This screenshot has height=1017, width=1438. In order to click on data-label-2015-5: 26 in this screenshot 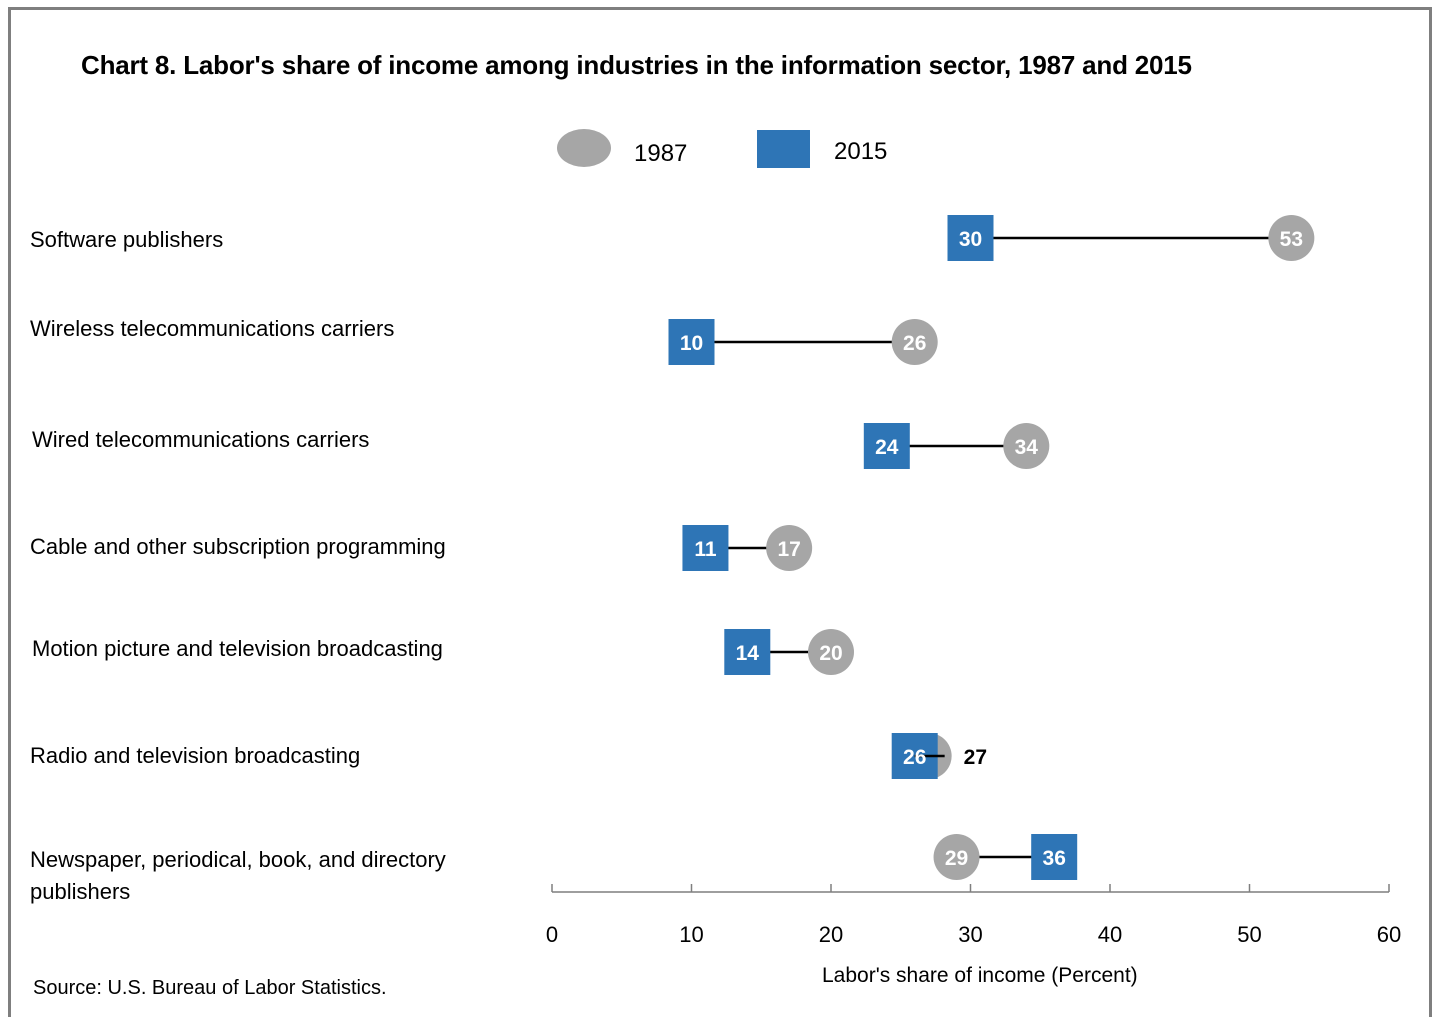, I will do `click(914, 757)`.